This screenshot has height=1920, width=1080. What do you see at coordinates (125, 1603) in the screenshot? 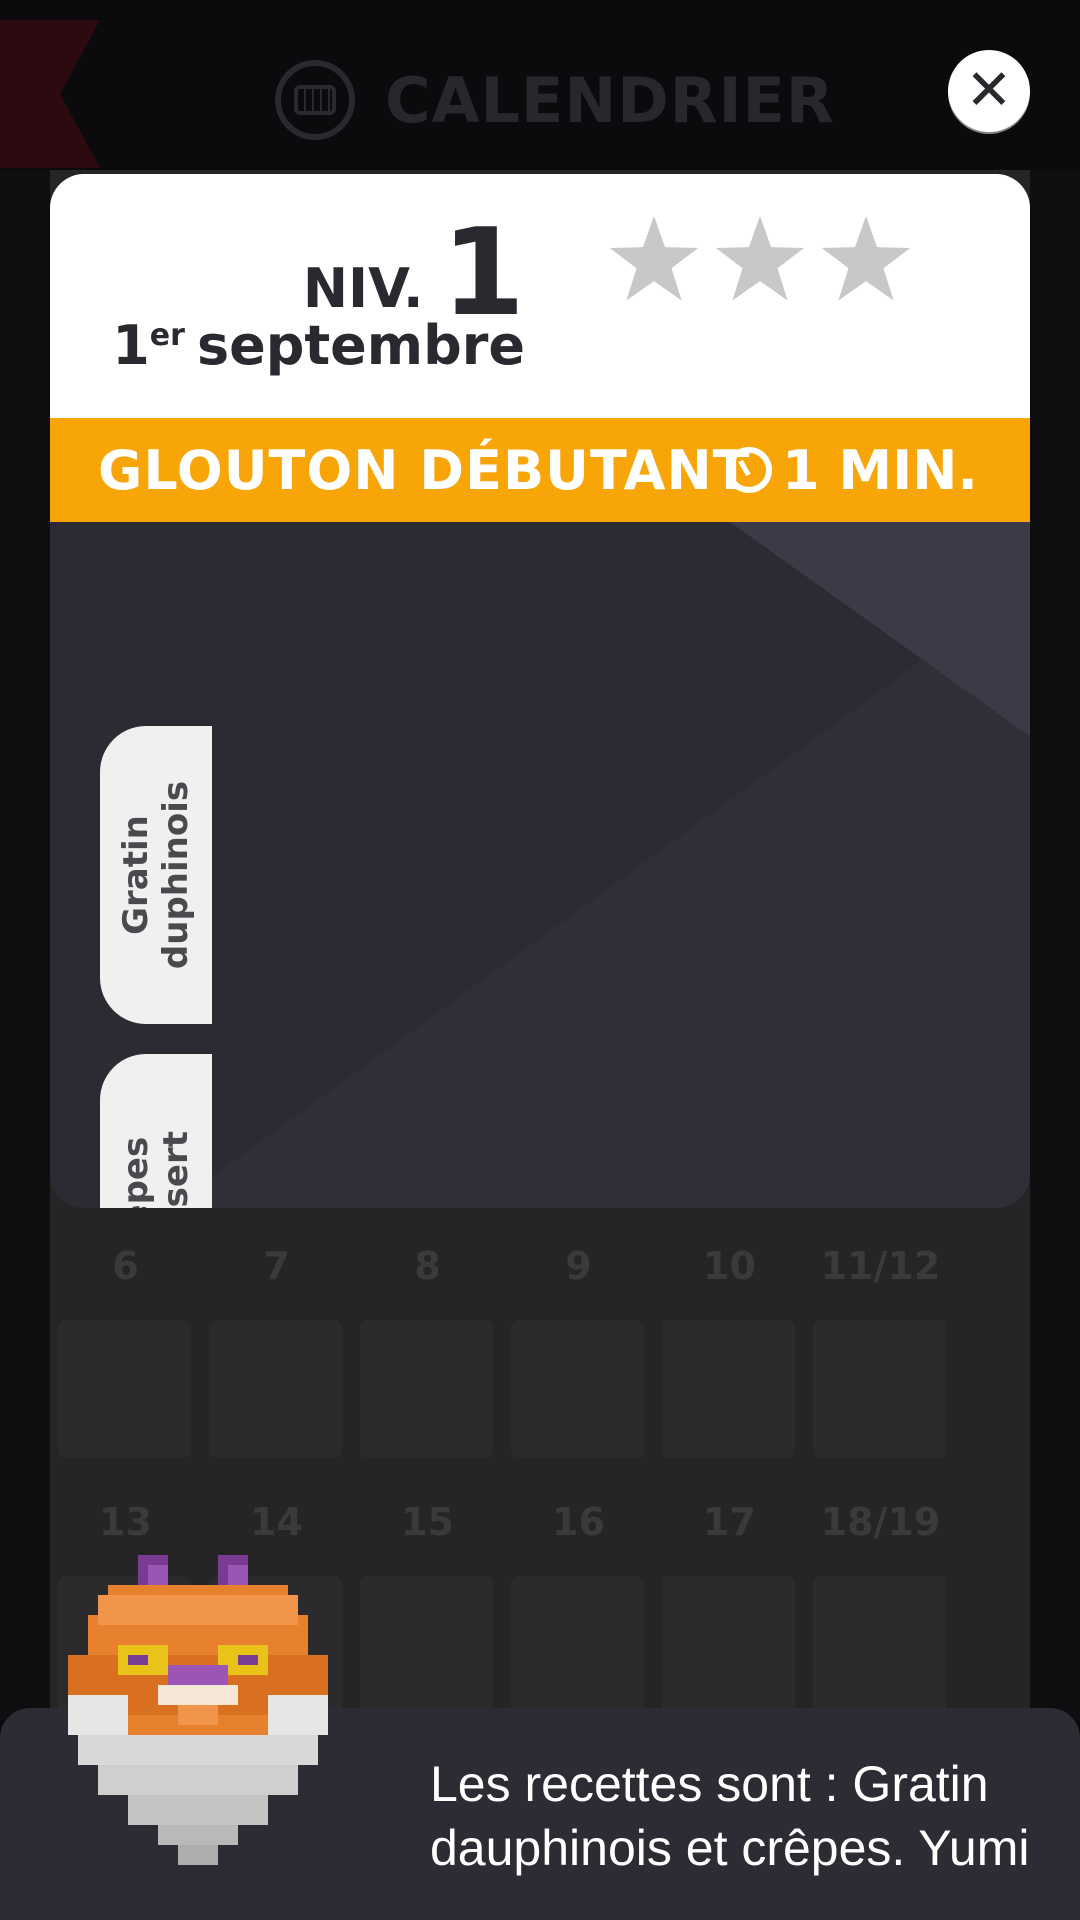
I see `calendar-day: 13` at bounding box center [125, 1603].